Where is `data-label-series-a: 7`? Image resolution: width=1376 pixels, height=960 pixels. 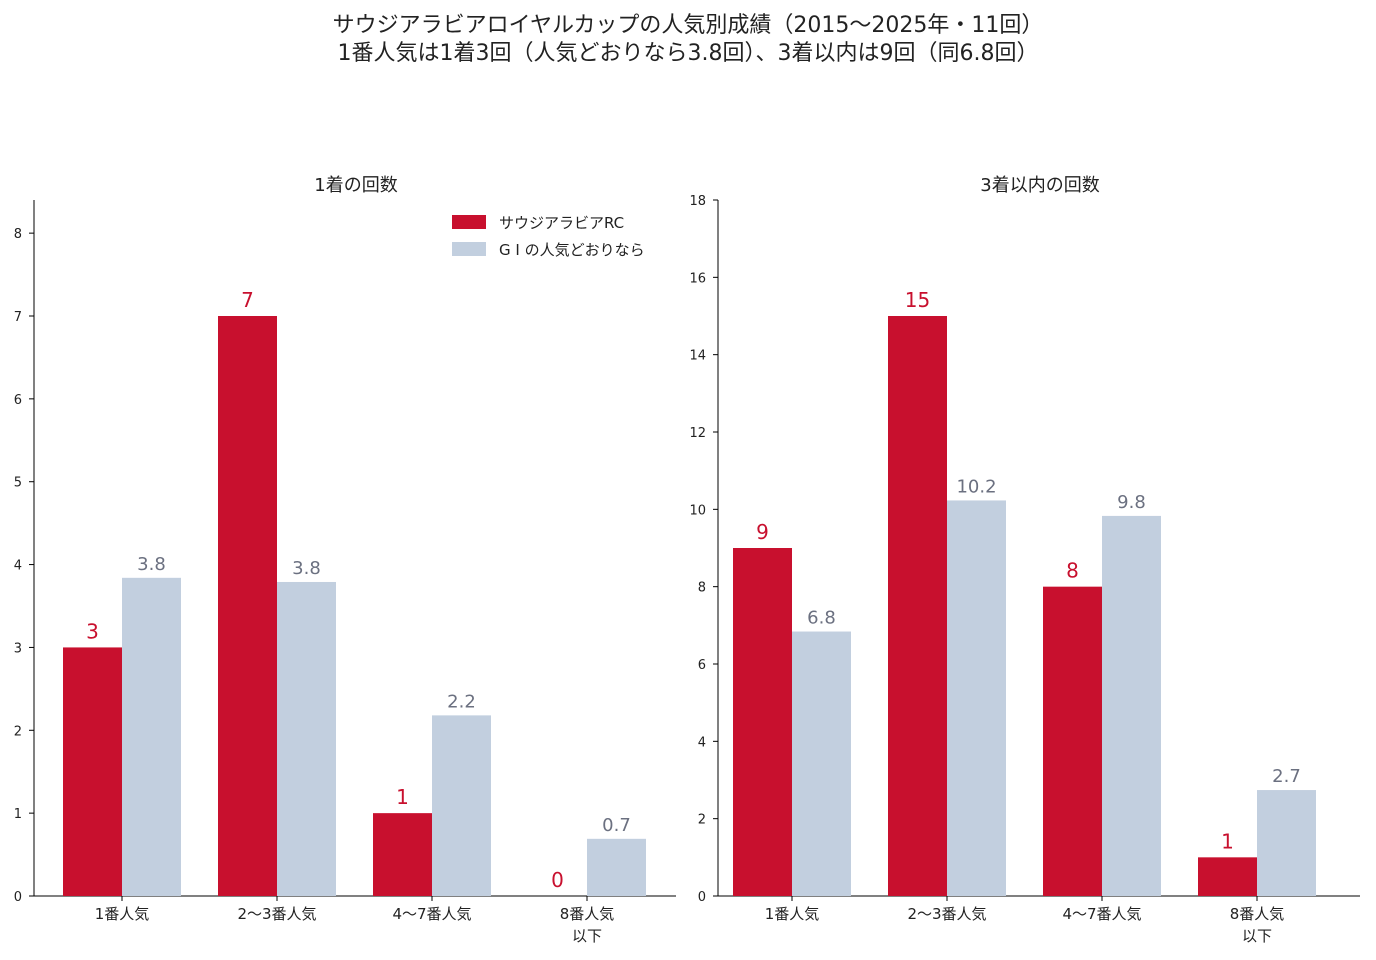
data-label-series-a: 7 is located at coordinates (247, 300).